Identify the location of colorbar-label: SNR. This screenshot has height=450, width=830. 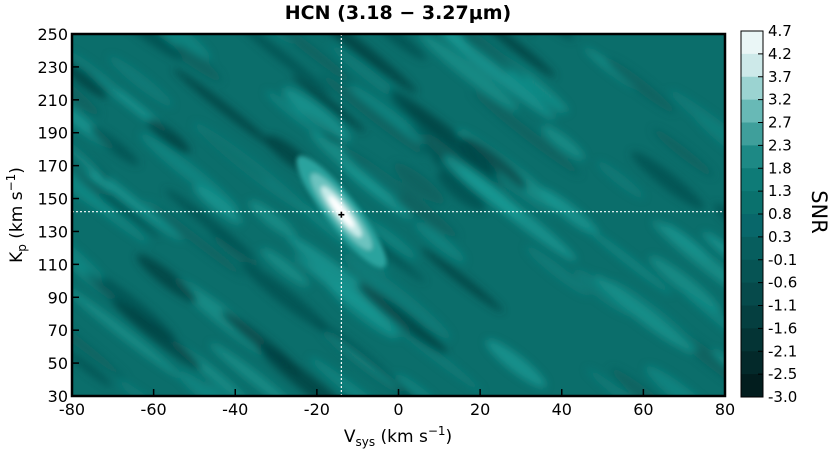
(818, 212).